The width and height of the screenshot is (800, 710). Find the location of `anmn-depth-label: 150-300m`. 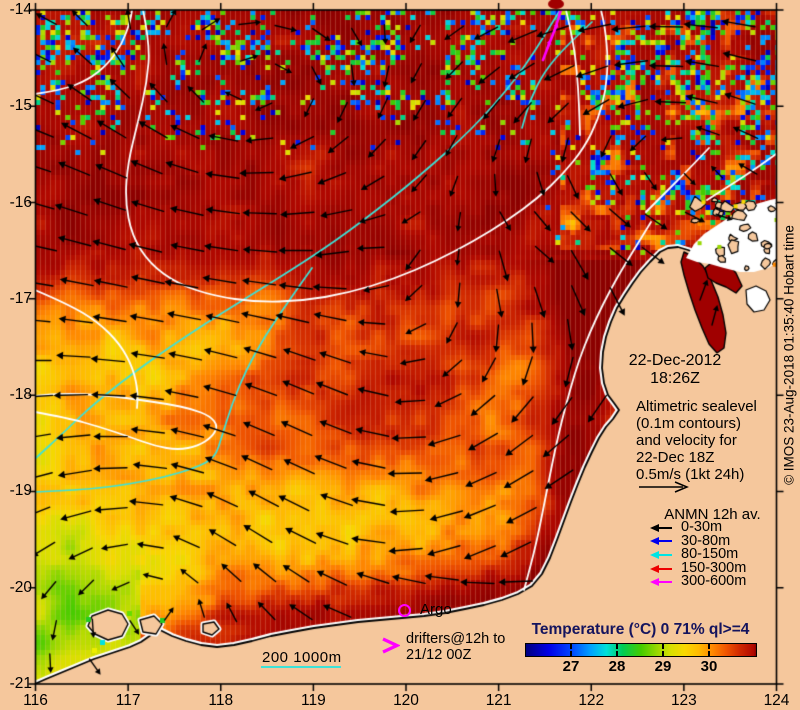

anmn-depth-label: 150-300m is located at coordinates (714, 567).